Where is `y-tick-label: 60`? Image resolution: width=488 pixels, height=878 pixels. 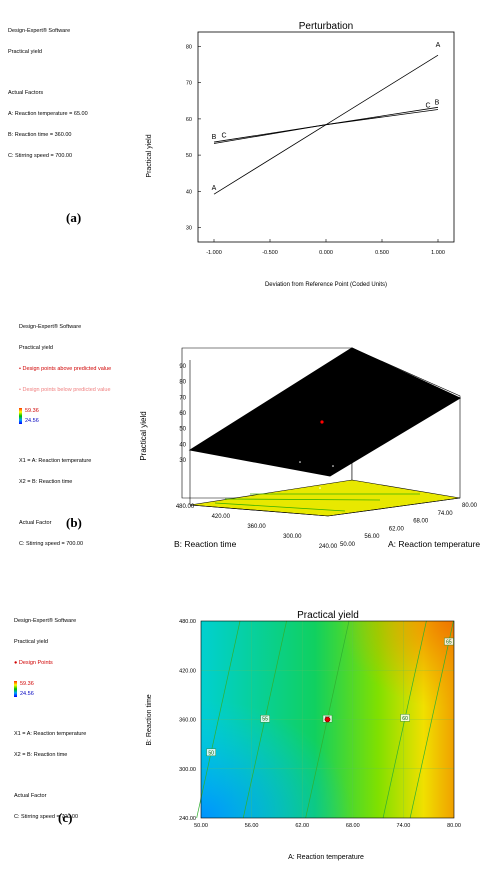 y-tick-label: 60 is located at coordinates (189, 120).